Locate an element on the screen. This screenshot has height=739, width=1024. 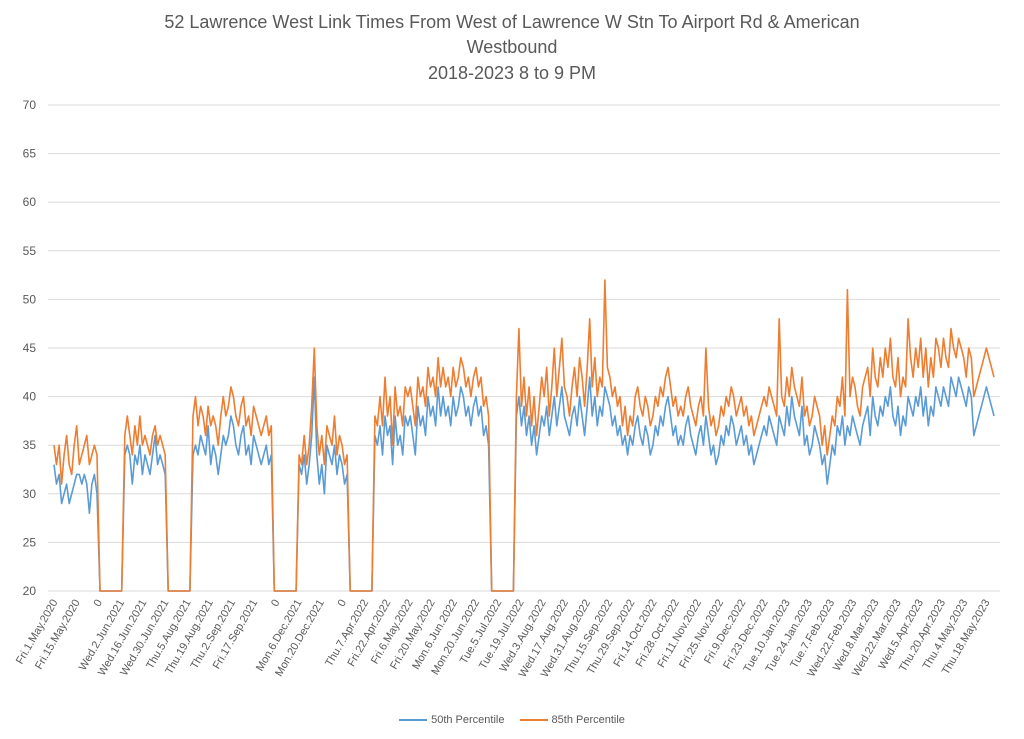
chart-title-line-3: 2018-2023 8 to 9 PM is located at coordinates (512, 73).